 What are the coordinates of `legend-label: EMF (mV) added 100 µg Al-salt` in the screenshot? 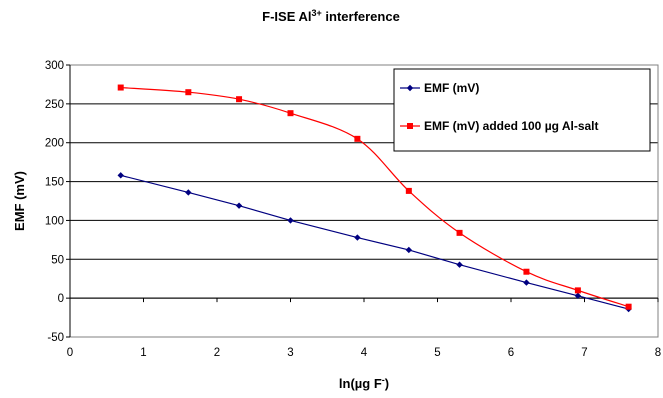 It's located at (511, 126).